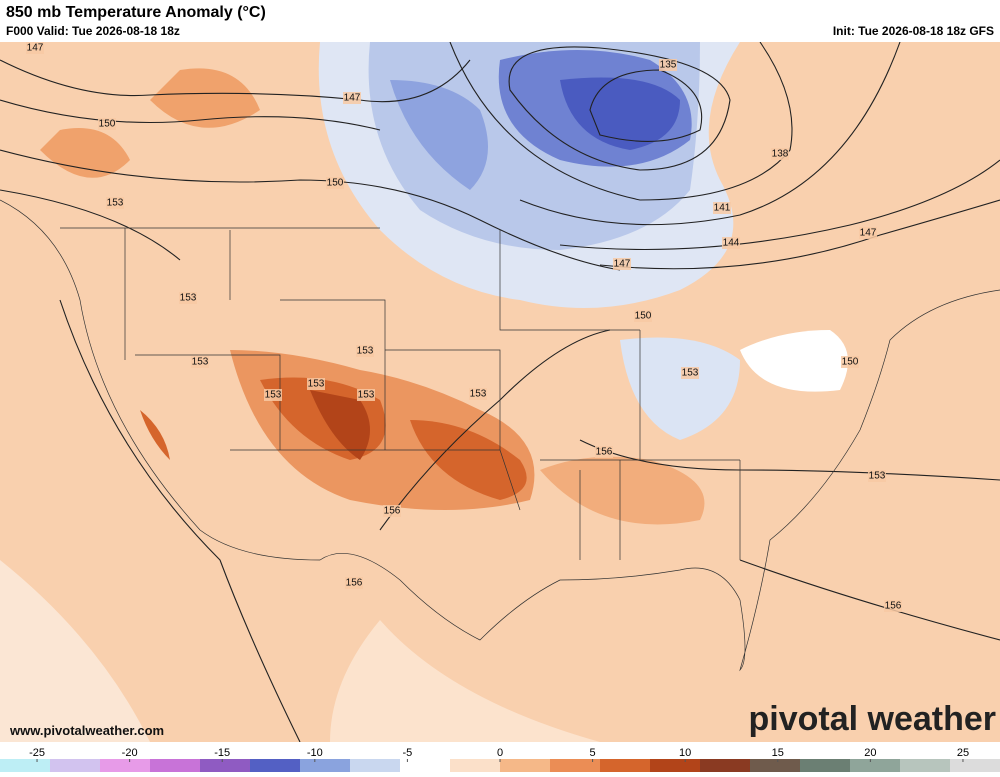 The width and height of the screenshot is (1000, 777). Describe the element at coordinates (86, 730) in the screenshot. I see `website: www.pivotalweather.com` at that location.